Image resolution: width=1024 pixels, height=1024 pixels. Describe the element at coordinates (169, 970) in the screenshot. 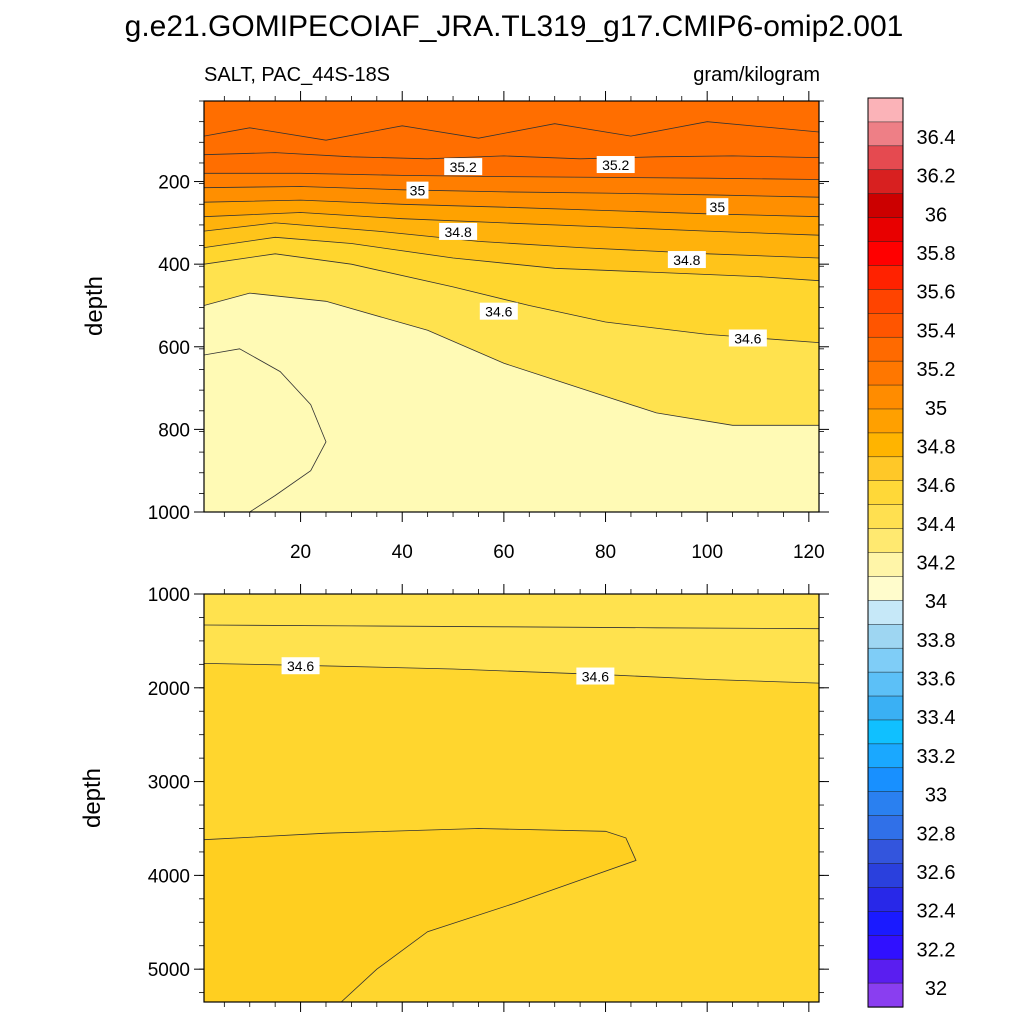

I see `y-tick-label: 5000` at that location.